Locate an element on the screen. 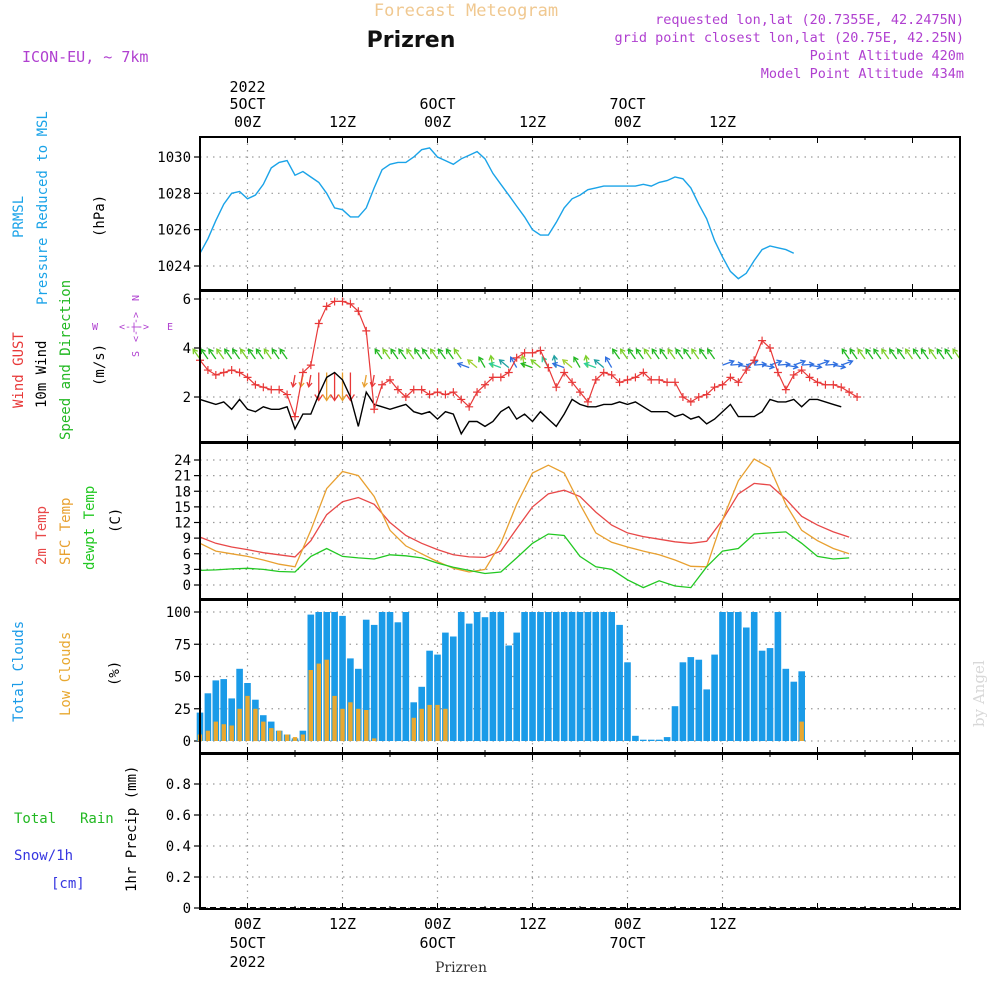 The height and width of the screenshot is (1000, 1000). temperature-ytick-label: 9 is located at coordinates (187, 539).